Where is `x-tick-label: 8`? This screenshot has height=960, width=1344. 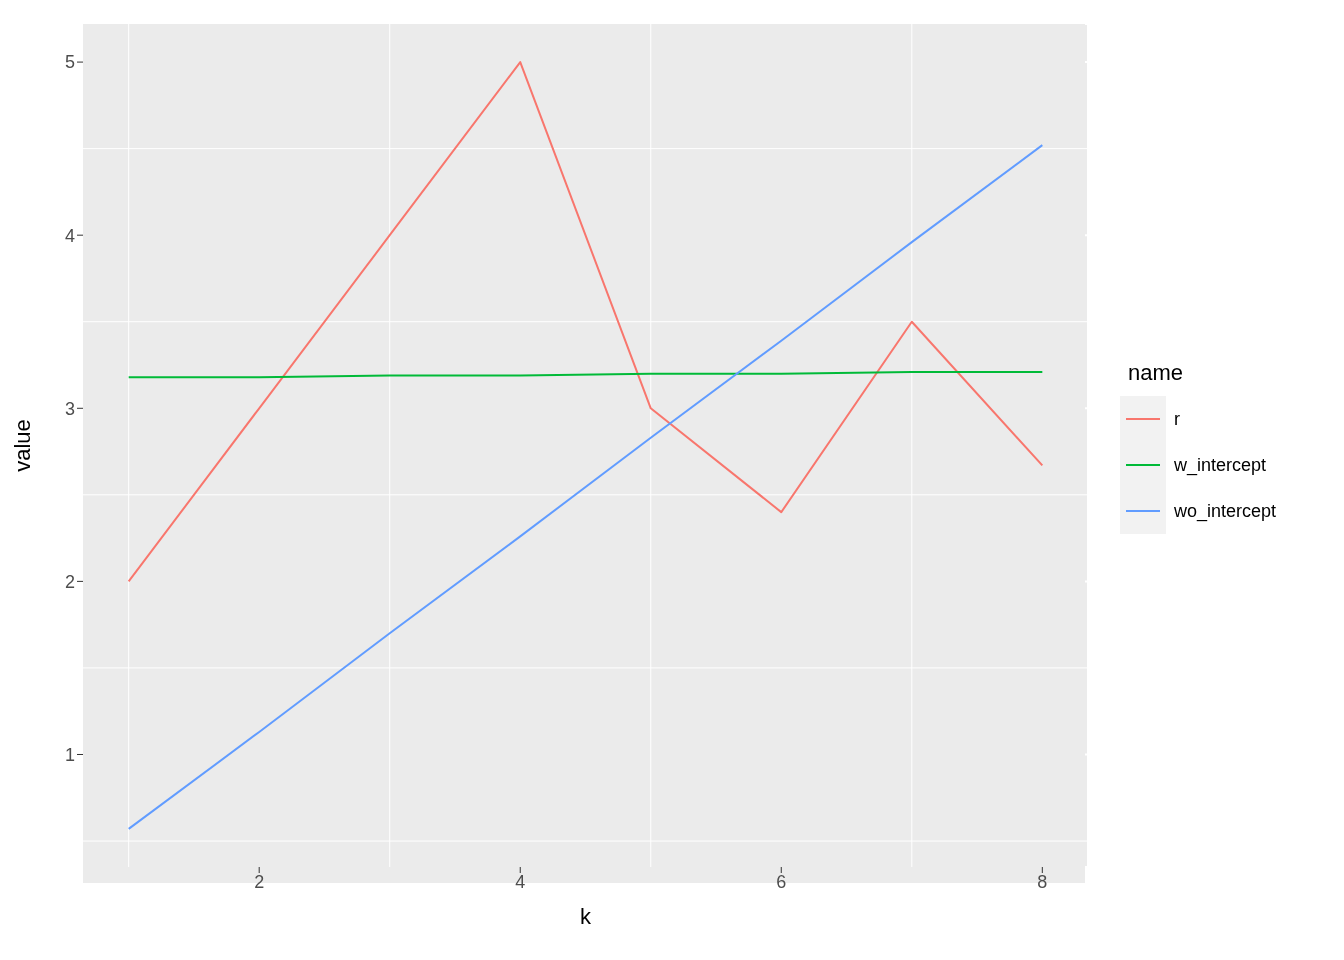
x-tick-label: 8 is located at coordinates (1042, 881).